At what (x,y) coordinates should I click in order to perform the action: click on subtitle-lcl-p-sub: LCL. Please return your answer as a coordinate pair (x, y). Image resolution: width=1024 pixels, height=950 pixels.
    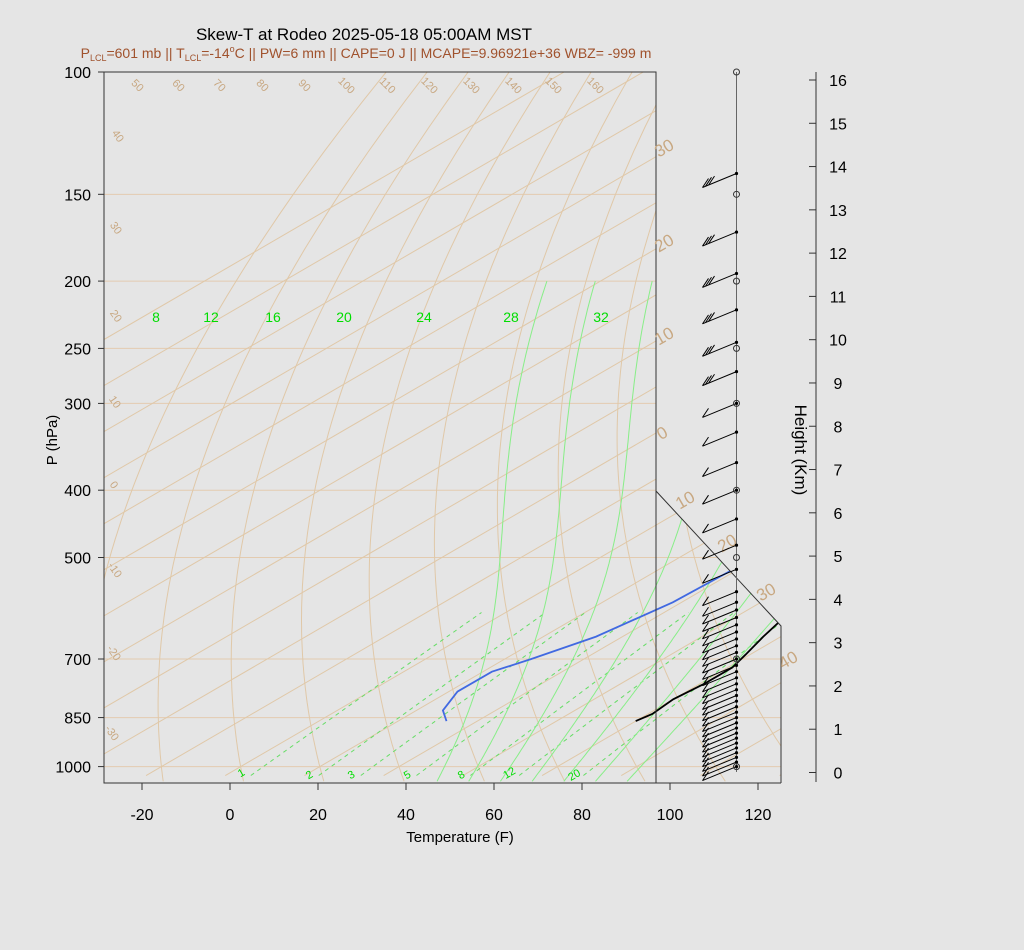
    Looking at the image, I should click on (98, 58).